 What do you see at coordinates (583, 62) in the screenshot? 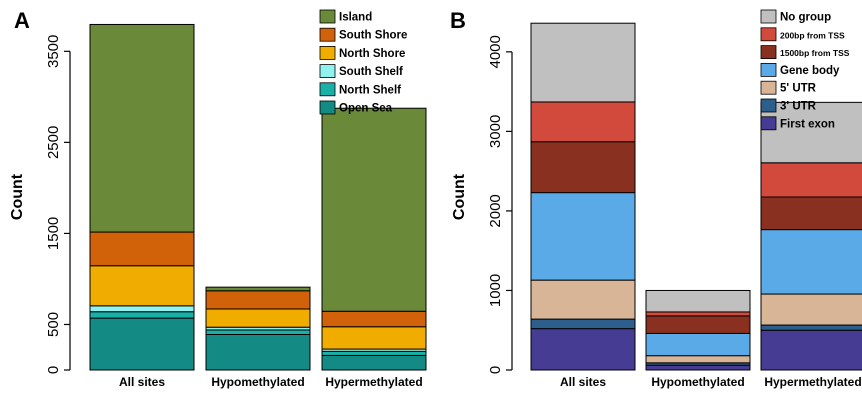
I see `bar-segment: No group: 990` at bounding box center [583, 62].